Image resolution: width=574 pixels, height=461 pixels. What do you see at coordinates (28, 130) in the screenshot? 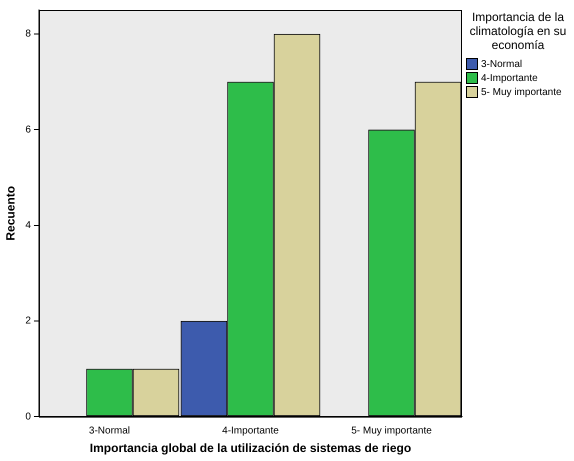
I see `y-tick-label: 6` at bounding box center [28, 130].